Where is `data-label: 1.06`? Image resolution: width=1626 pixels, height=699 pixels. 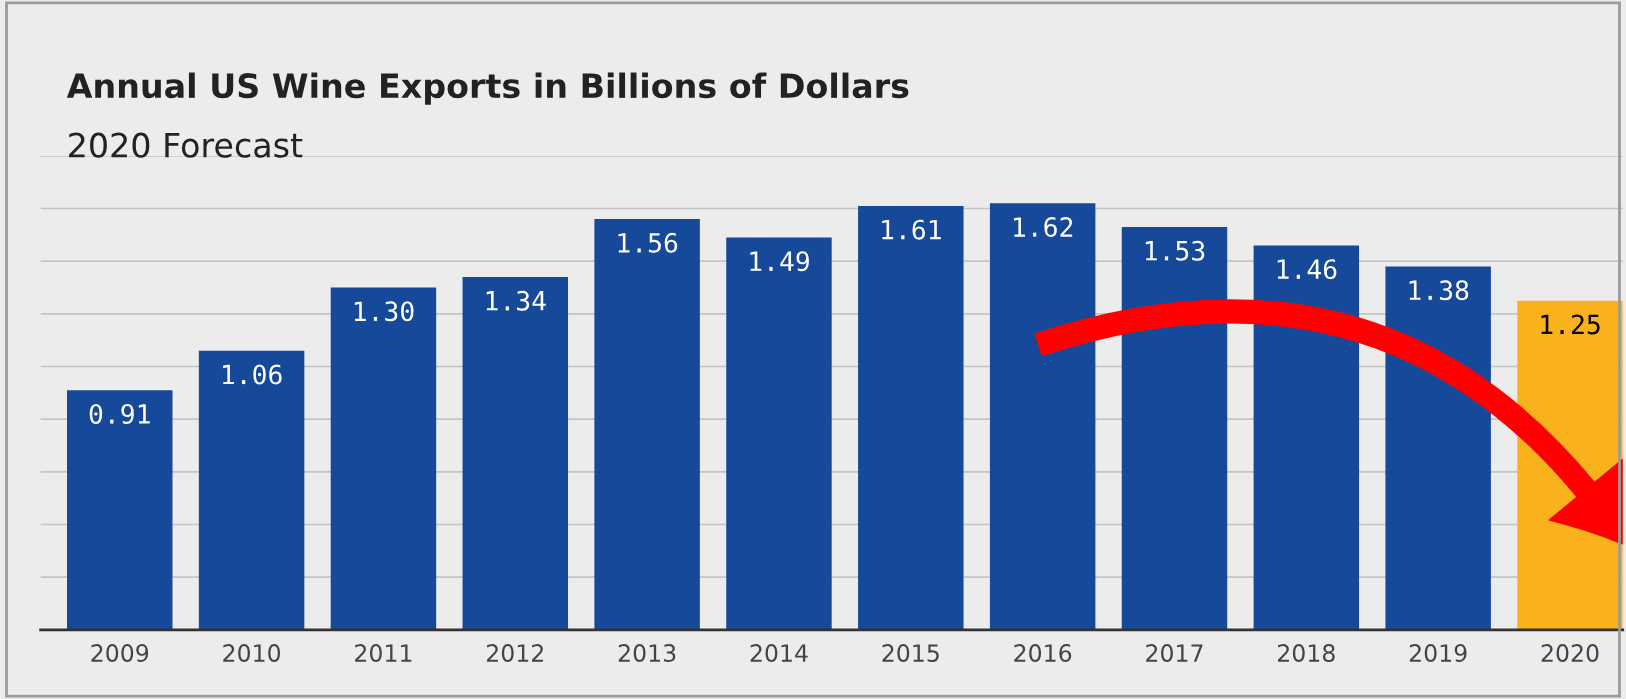 data-label: 1.06 is located at coordinates (252, 374).